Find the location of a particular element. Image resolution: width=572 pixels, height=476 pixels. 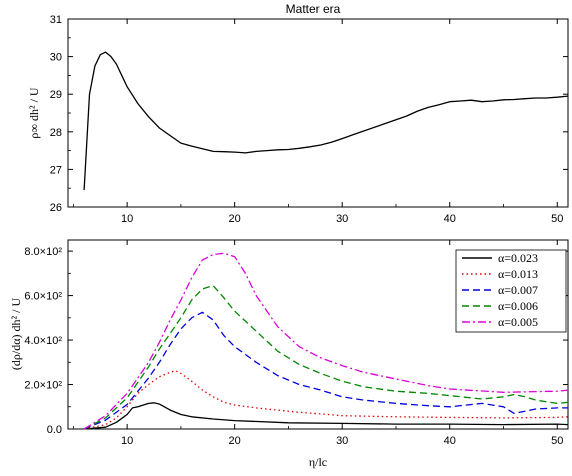

legend: α=0.023 α=0.013 α=0.007 α=0.006 α=0.005 is located at coordinates (511, 291).